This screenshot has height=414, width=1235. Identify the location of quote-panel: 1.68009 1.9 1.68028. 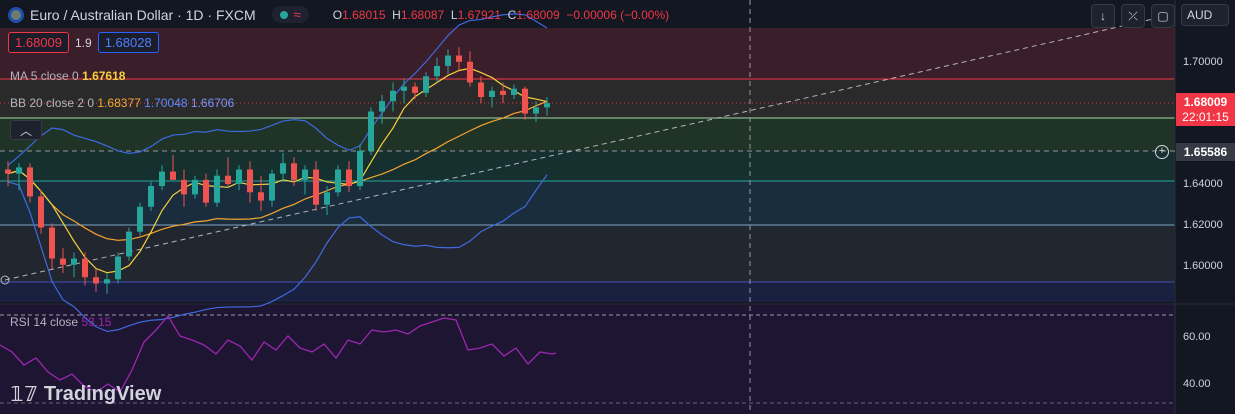
(83, 42).